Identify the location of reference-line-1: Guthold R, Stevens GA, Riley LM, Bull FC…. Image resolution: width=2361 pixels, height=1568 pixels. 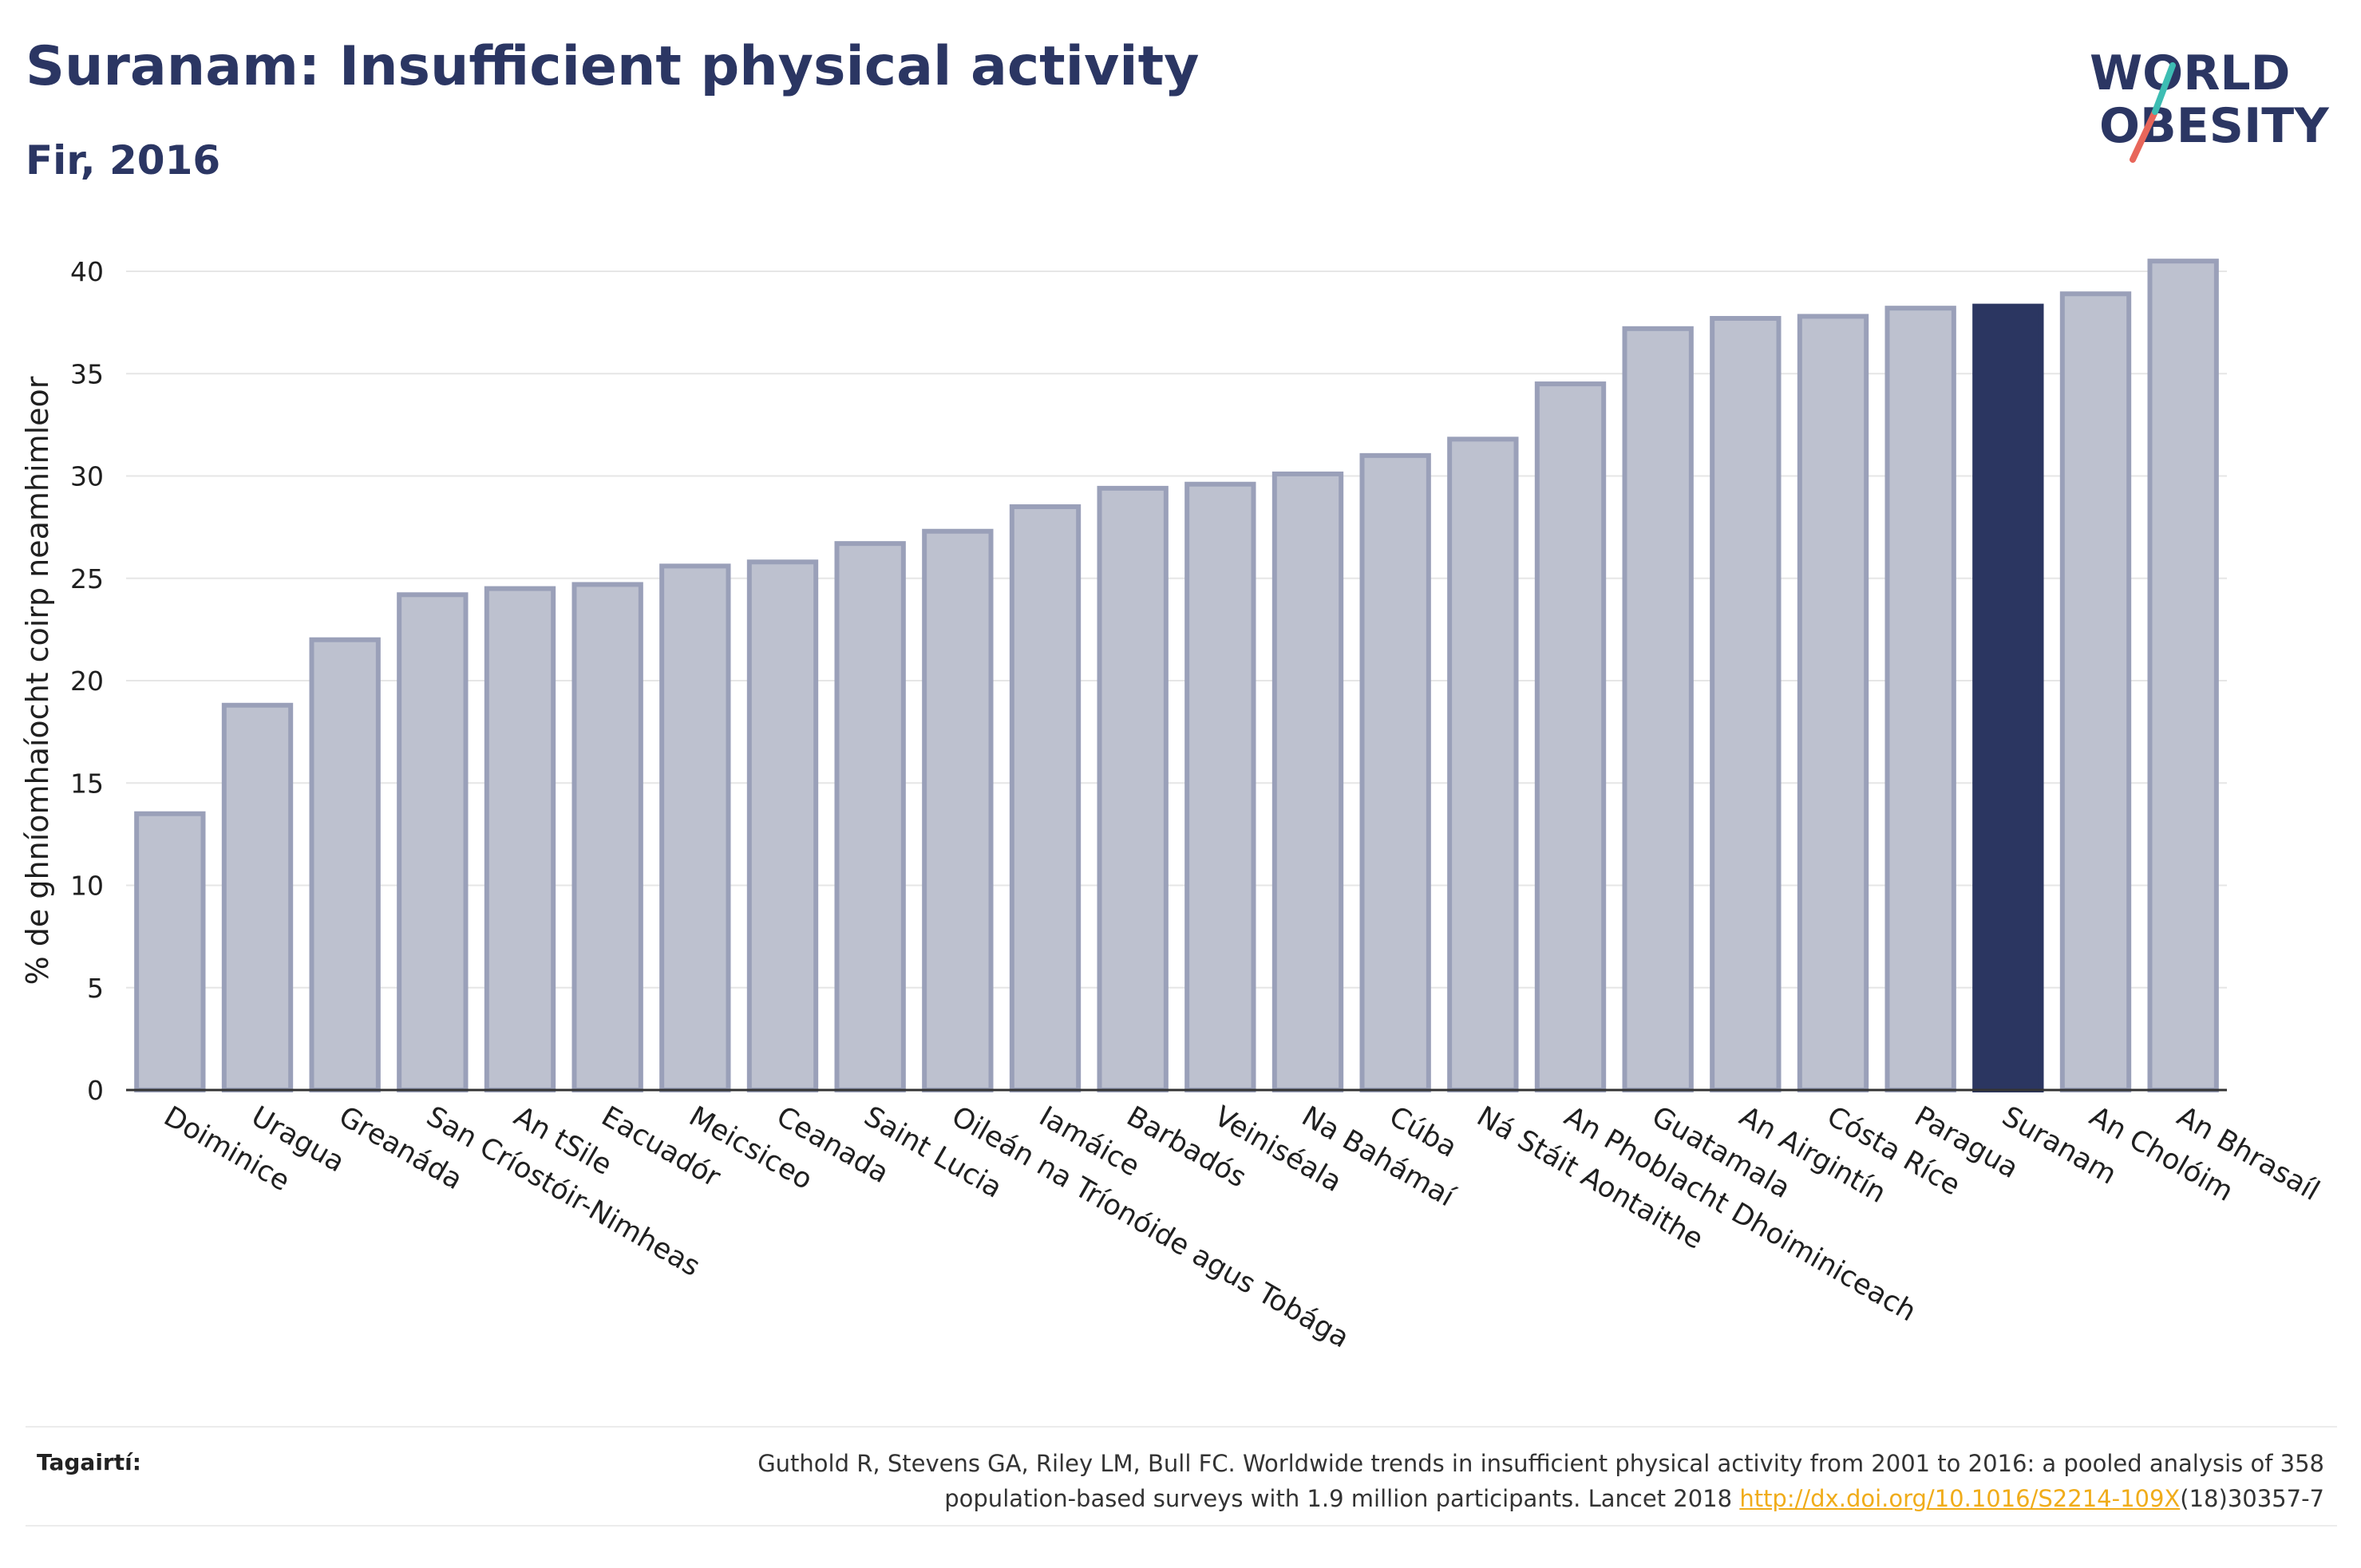
(1540, 1463).